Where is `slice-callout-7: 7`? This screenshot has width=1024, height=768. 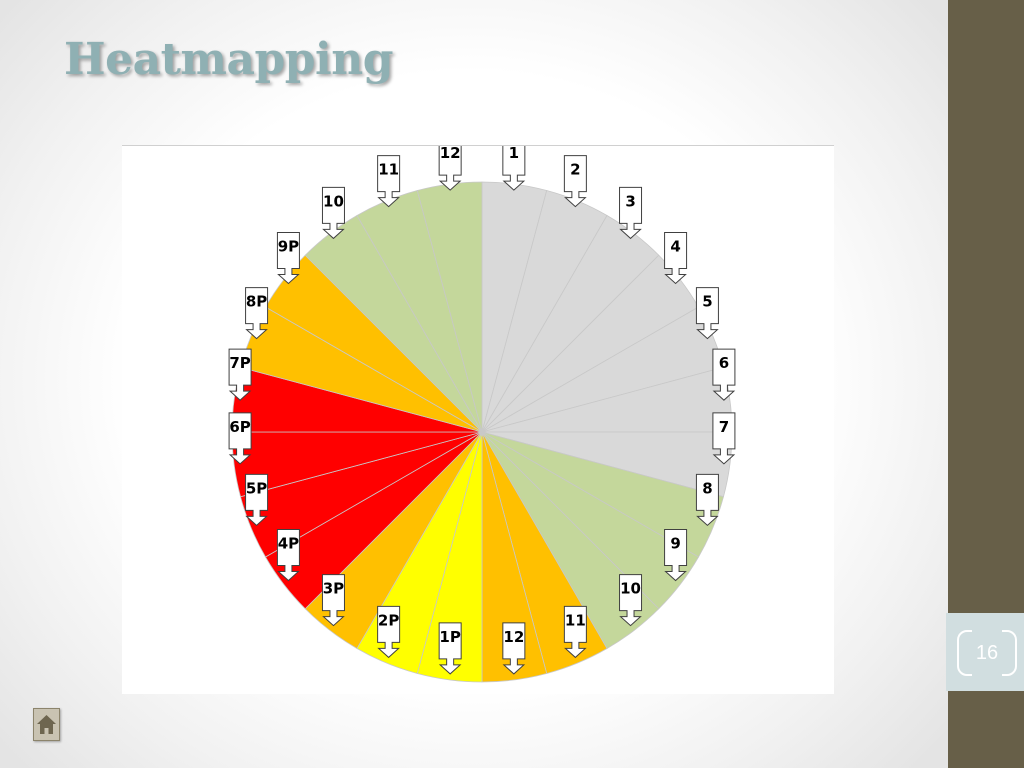 slice-callout-7: 7 is located at coordinates (724, 438).